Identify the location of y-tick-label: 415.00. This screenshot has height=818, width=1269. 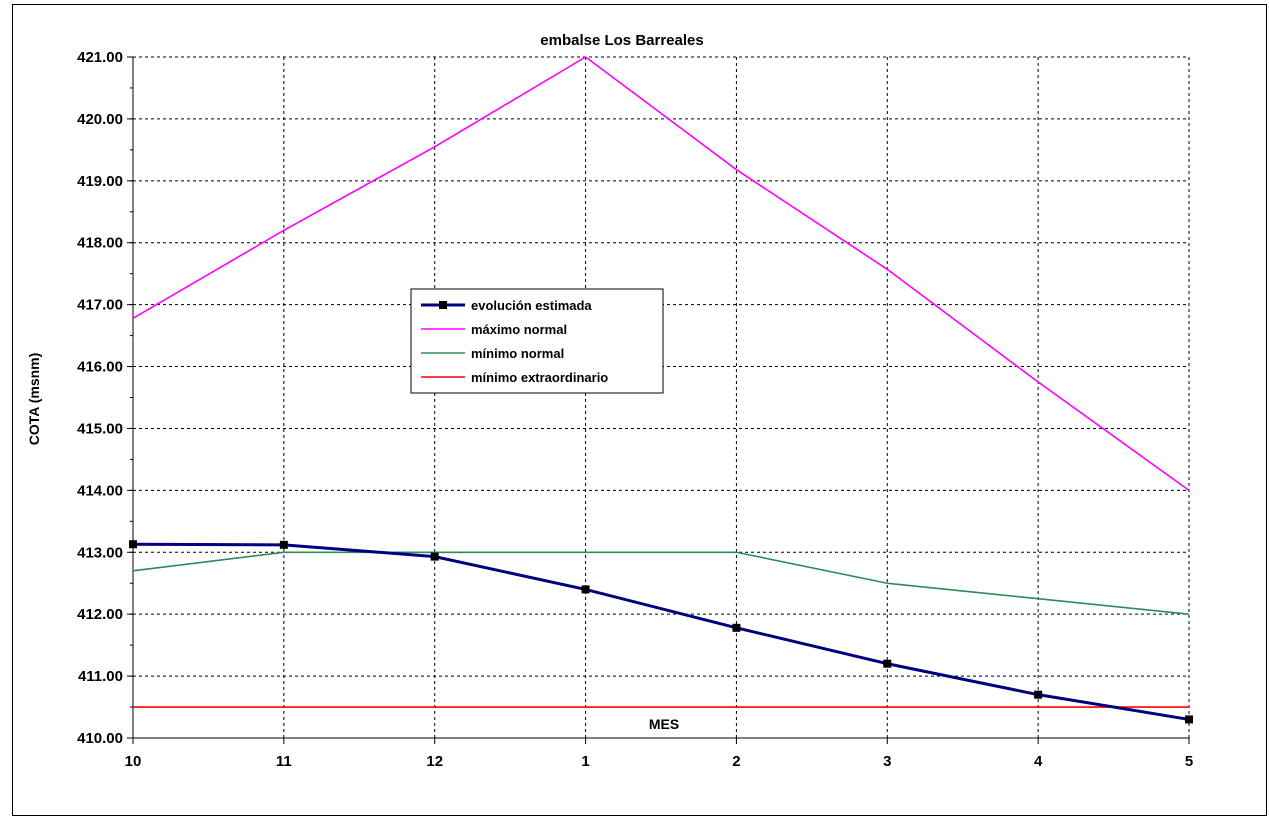
(100, 428).